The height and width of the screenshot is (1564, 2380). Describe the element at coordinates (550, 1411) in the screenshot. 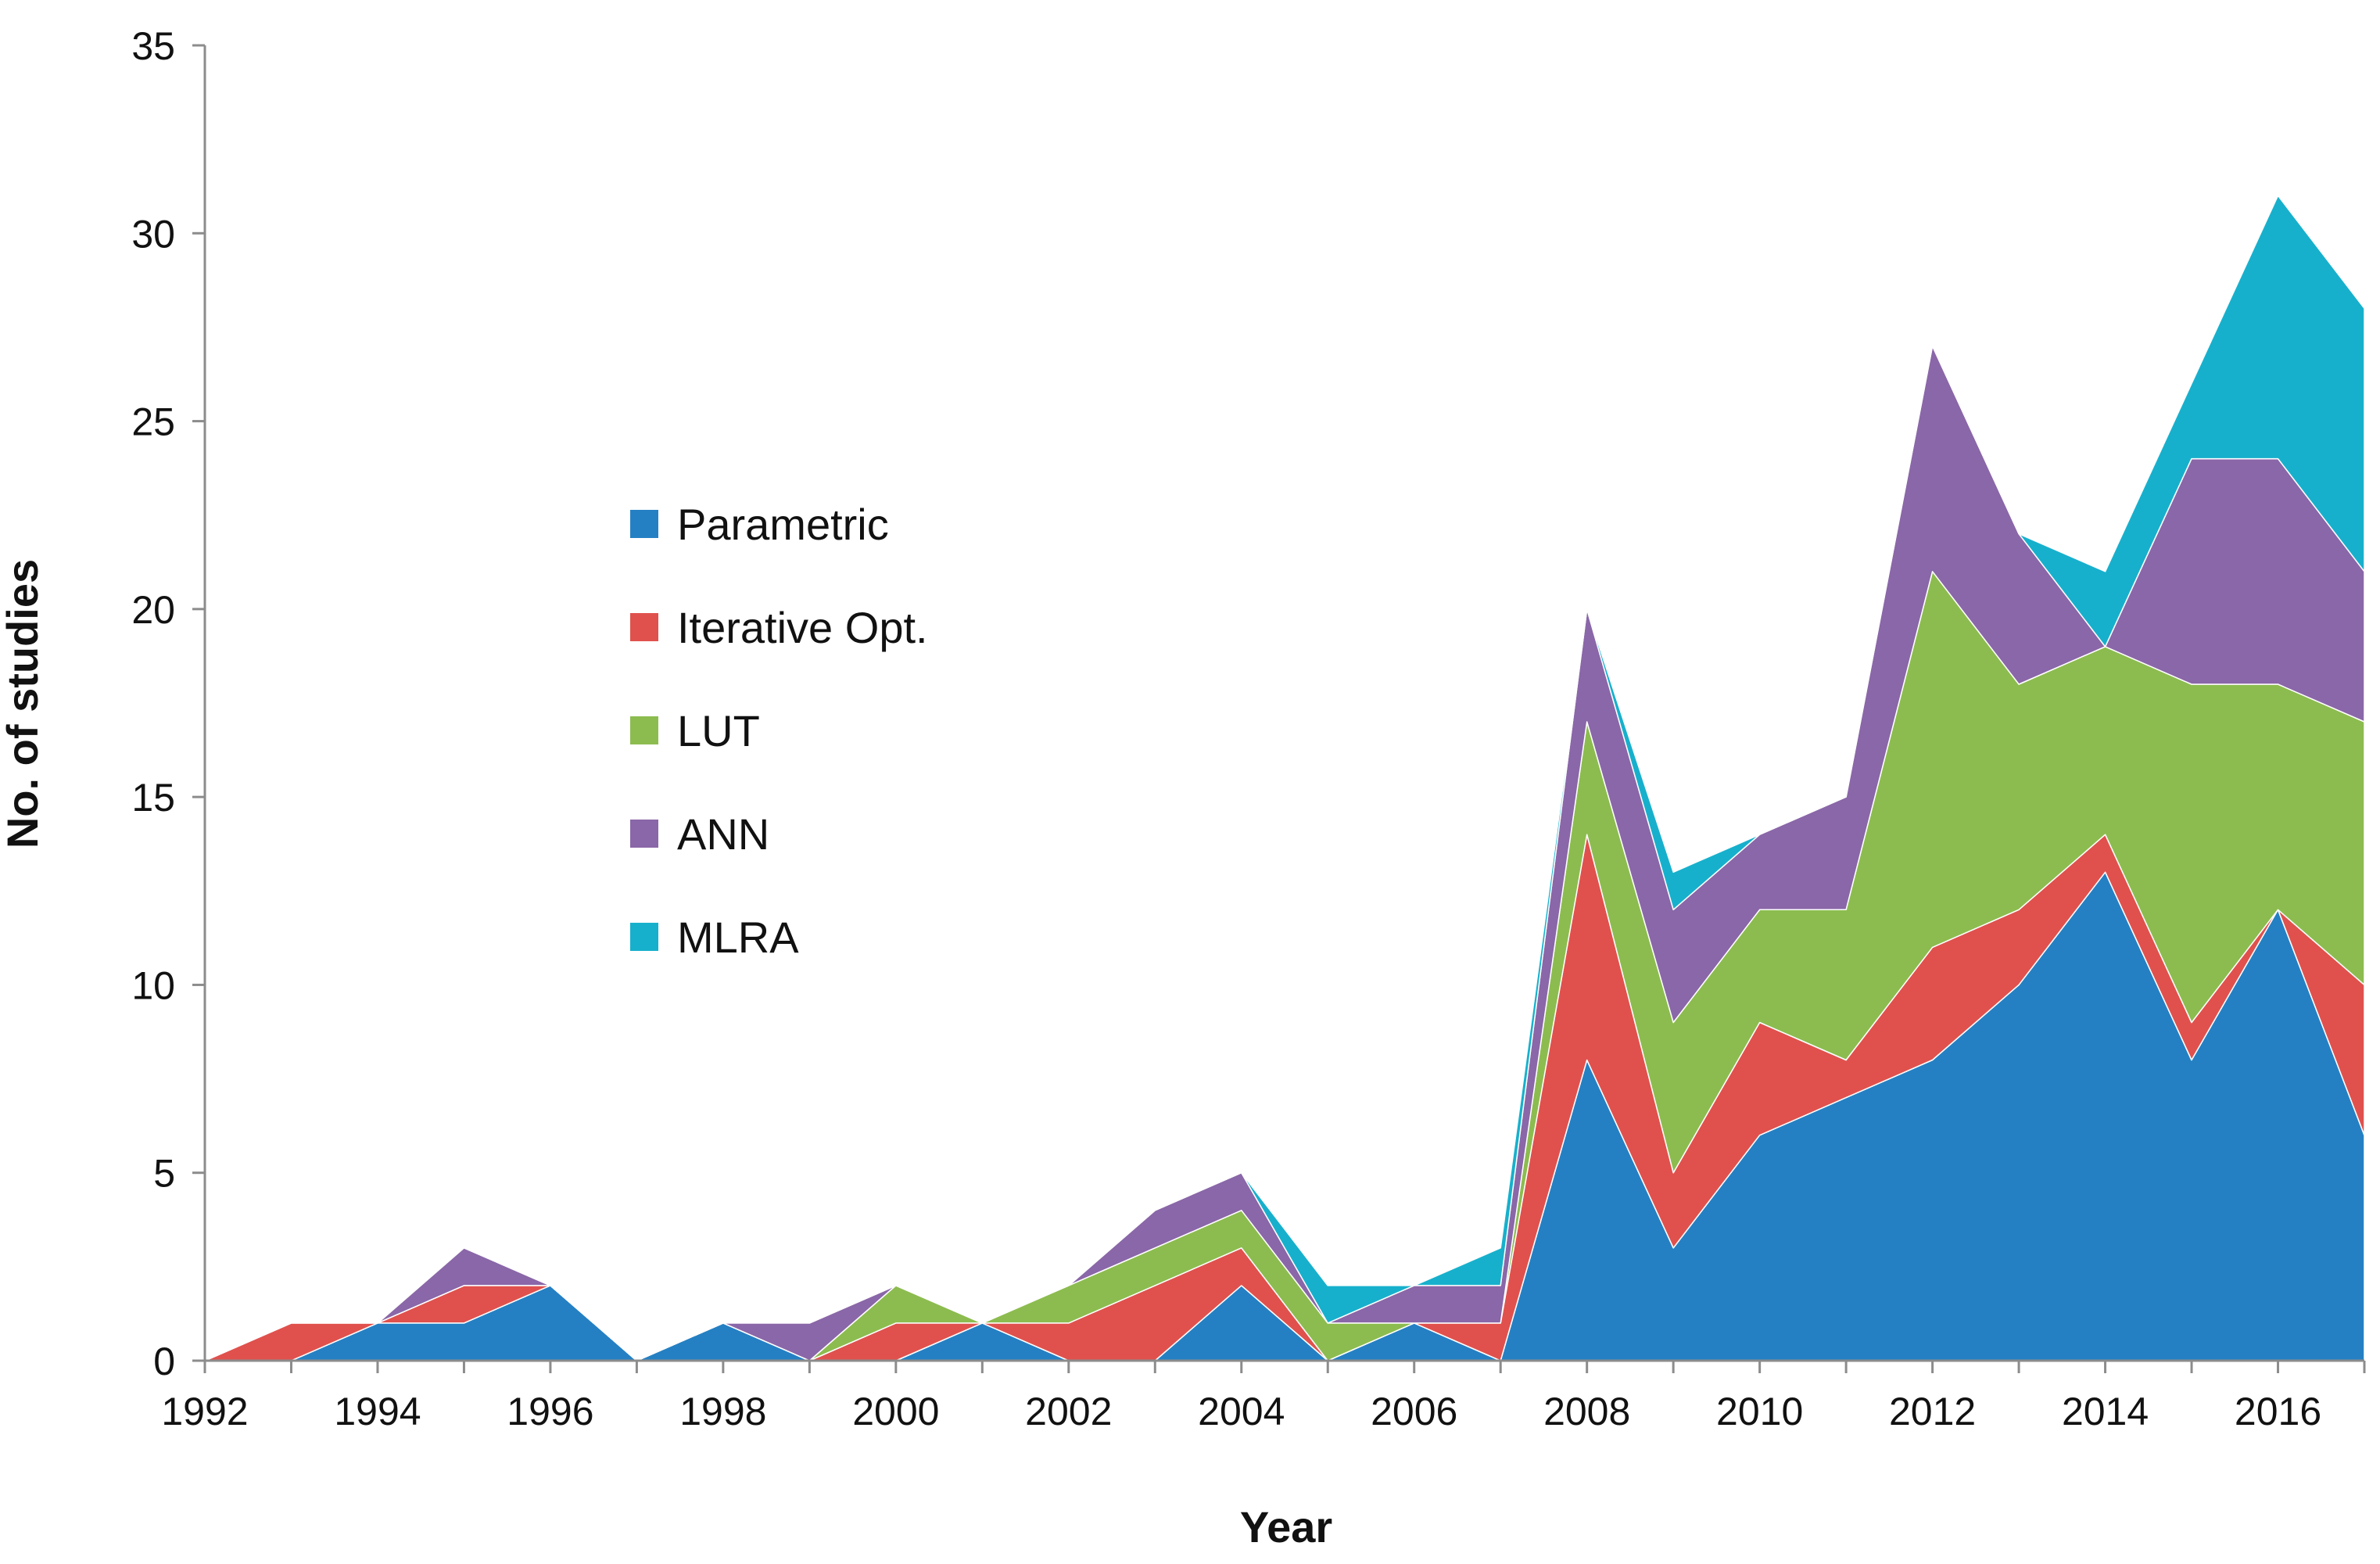

I see `x-tick-label: 1996` at that location.